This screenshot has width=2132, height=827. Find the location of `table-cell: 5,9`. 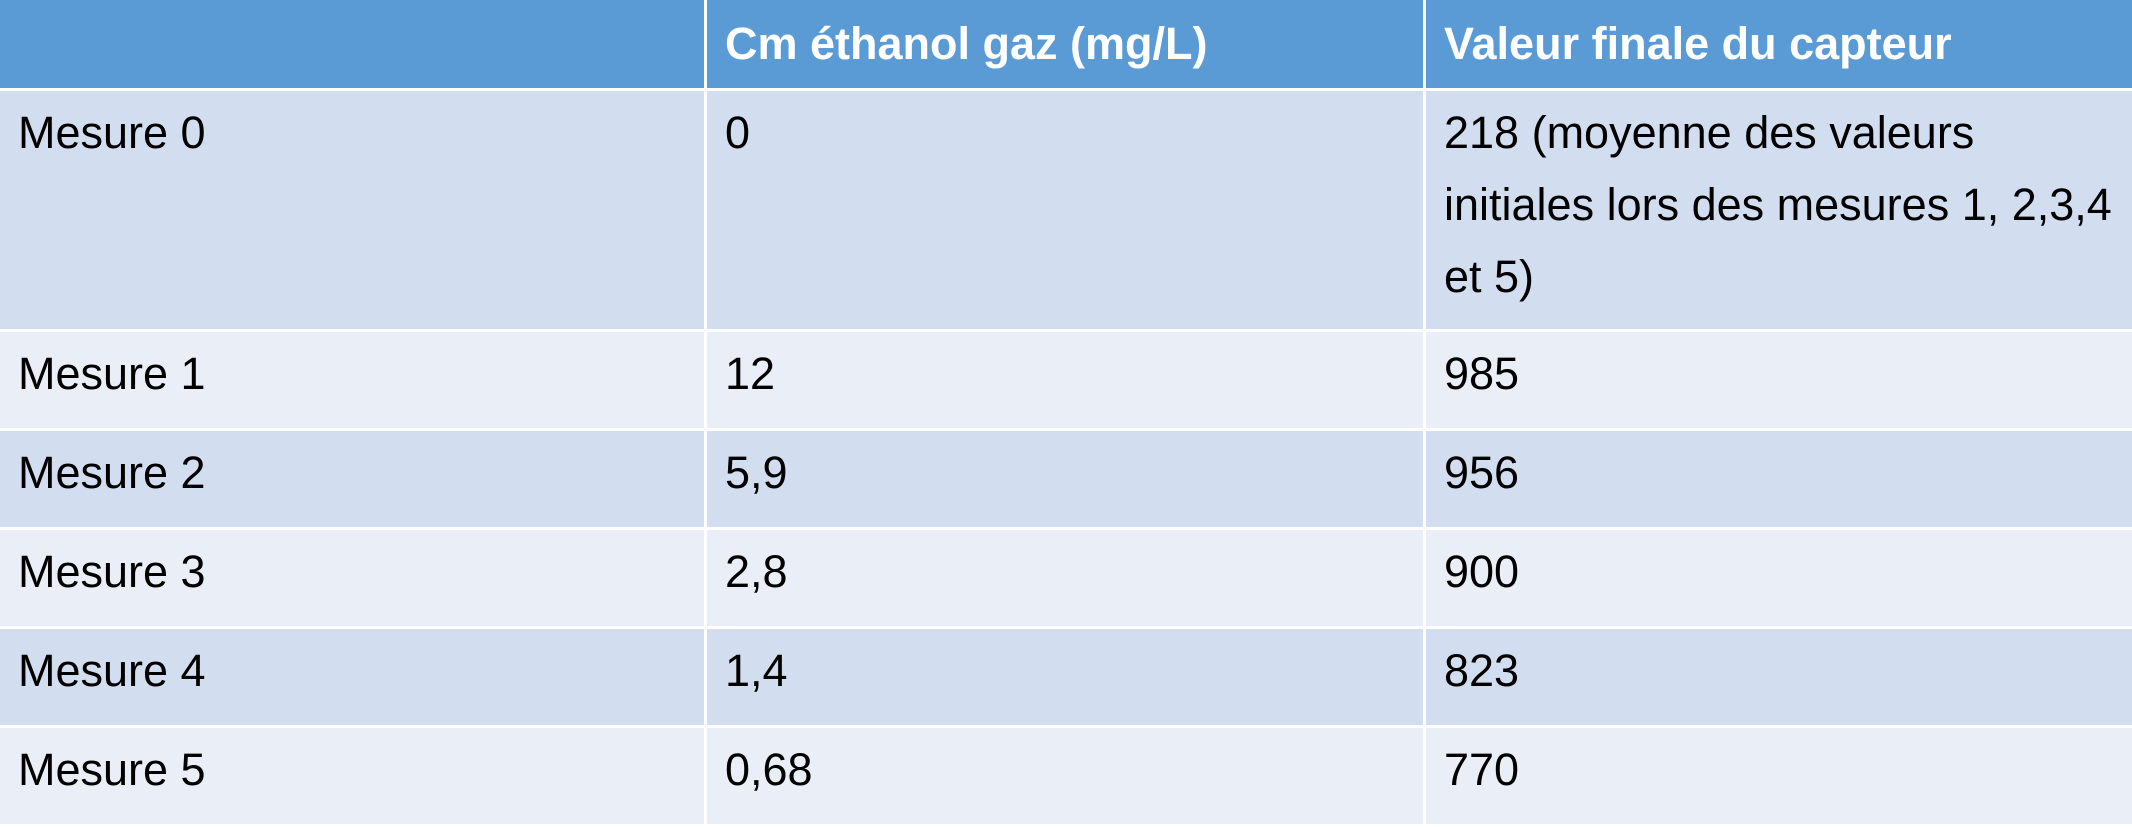

table-cell: 5,9 is located at coordinates (1065, 479).